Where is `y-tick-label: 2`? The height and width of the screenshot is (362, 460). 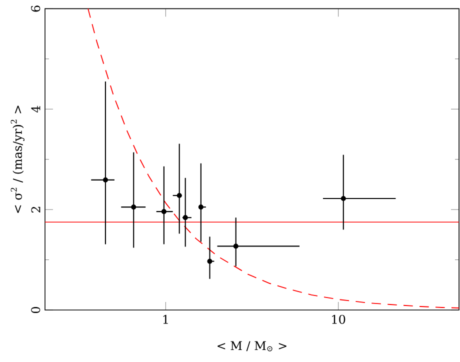
y-tick-label: 2 is located at coordinates (35, 209).